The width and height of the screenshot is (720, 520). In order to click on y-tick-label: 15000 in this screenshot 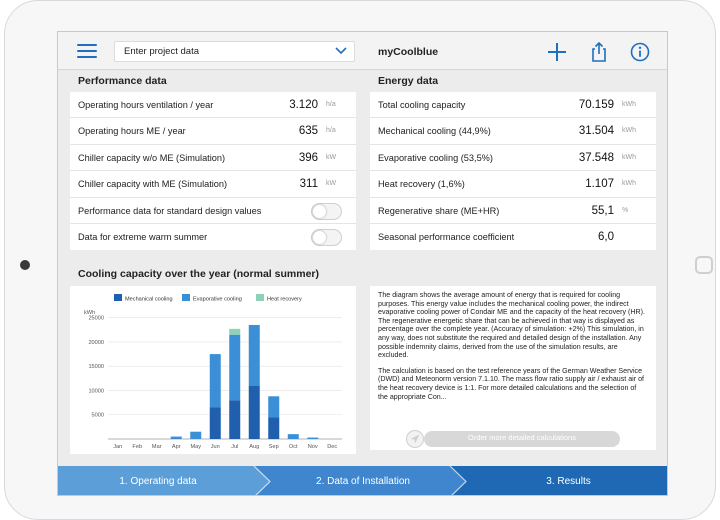, I will do `click(96, 367)`.